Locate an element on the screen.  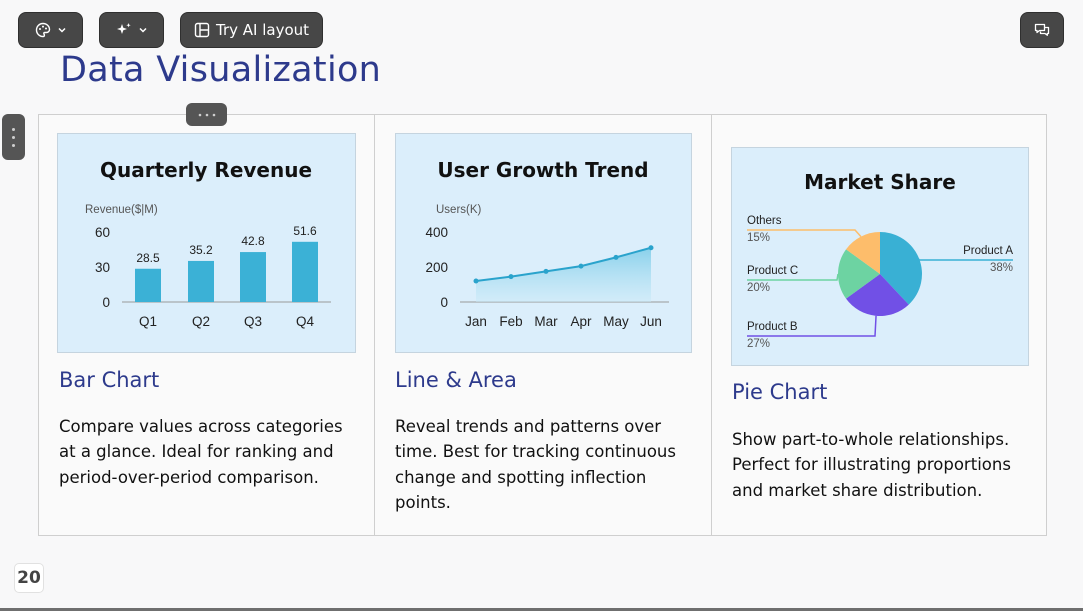
slice-percent-label: 15% is located at coordinates (758, 238).